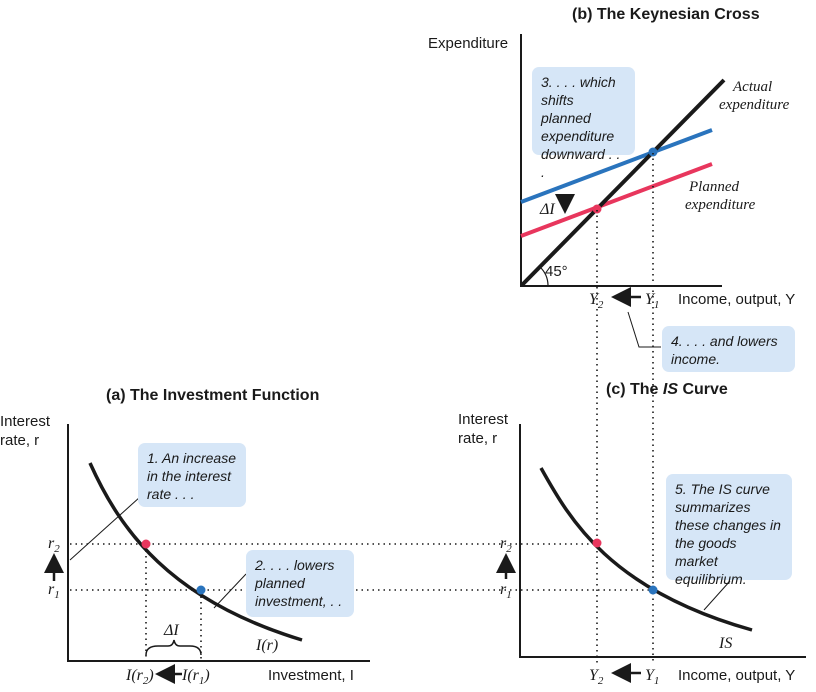 The height and width of the screenshot is (692, 816). What do you see at coordinates (230, 591) in the screenshot?
I see `callout-2-connector` at bounding box center [230, 591].